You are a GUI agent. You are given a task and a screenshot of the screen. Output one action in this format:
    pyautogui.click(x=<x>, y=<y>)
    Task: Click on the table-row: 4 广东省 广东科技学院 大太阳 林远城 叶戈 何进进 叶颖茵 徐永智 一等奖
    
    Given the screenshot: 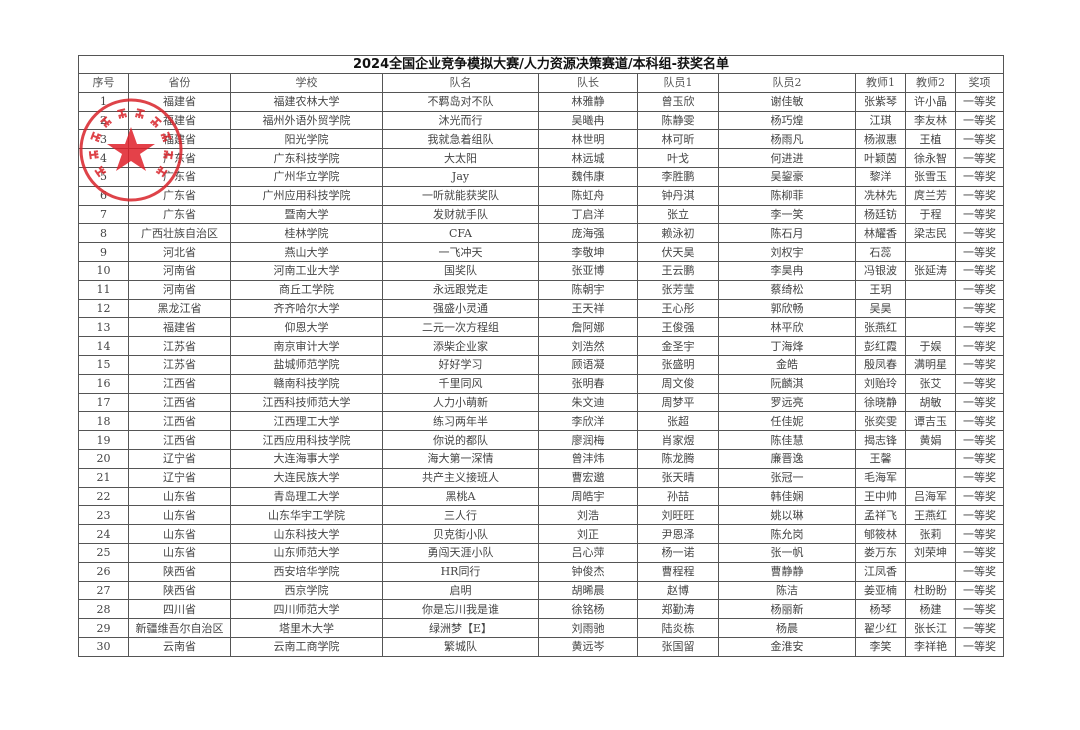 What is the action you would take?
    pyautogui.click(x=541, y=158)
    